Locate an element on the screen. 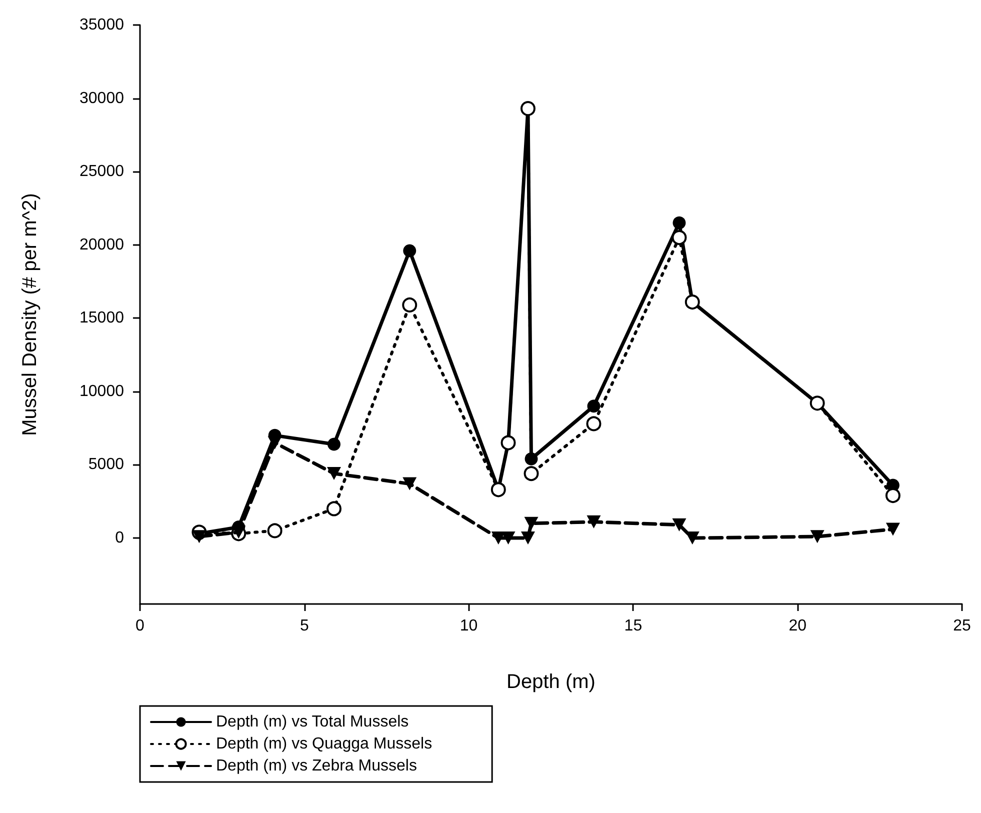 The height and width of the screenshot is (813, 981). y-tick-label: 0 is located at coordinates (119, 538).